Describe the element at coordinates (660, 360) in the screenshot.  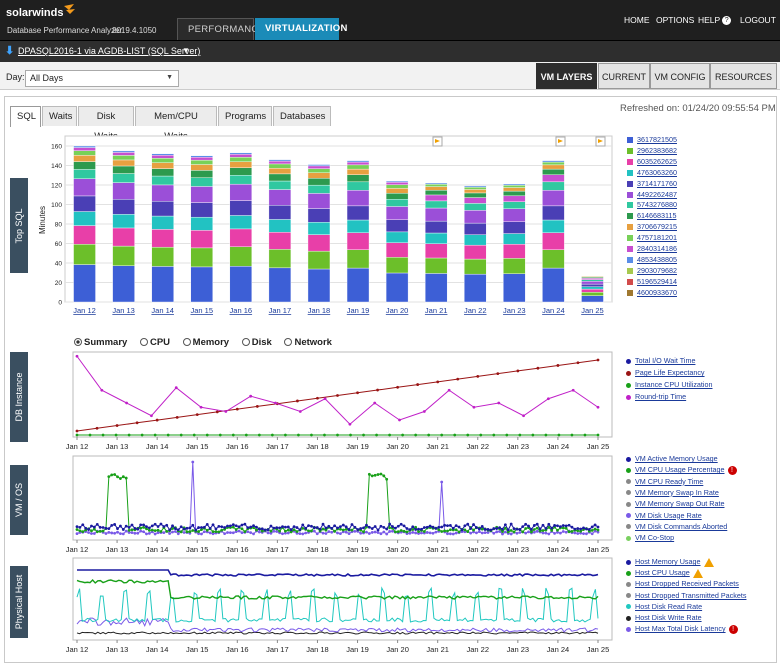
I see `legend-item: Total I/O Wait Time` at that location.